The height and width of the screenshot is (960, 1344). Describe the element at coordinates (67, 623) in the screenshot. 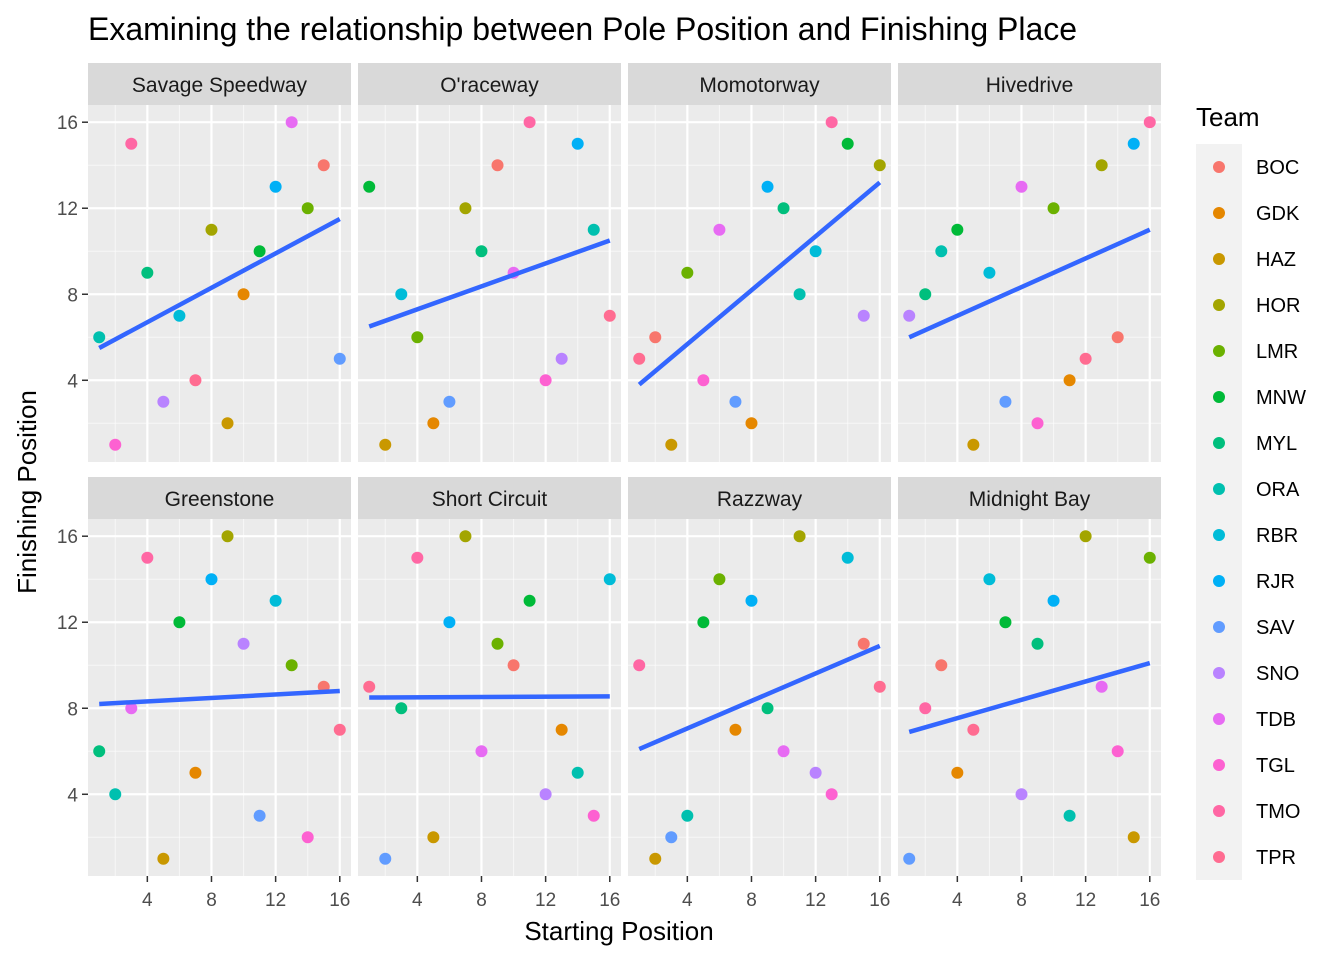

I see `y-tick-label: 12` at that location.